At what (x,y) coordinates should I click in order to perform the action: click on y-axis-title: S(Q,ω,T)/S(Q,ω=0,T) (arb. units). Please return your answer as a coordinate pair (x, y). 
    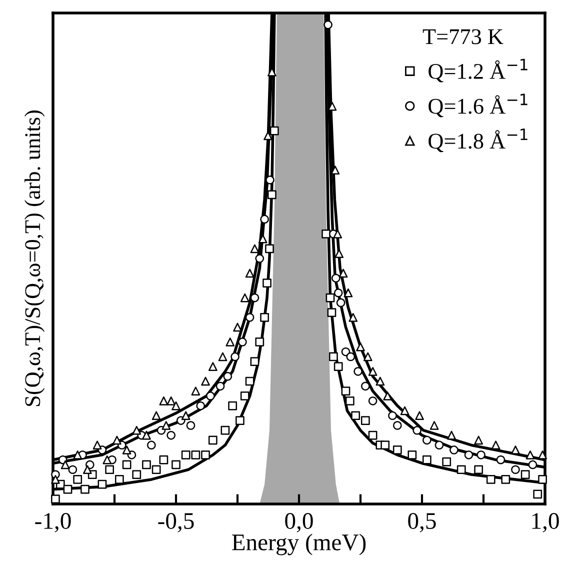
    Looking at the image, I should click on (34, 258).